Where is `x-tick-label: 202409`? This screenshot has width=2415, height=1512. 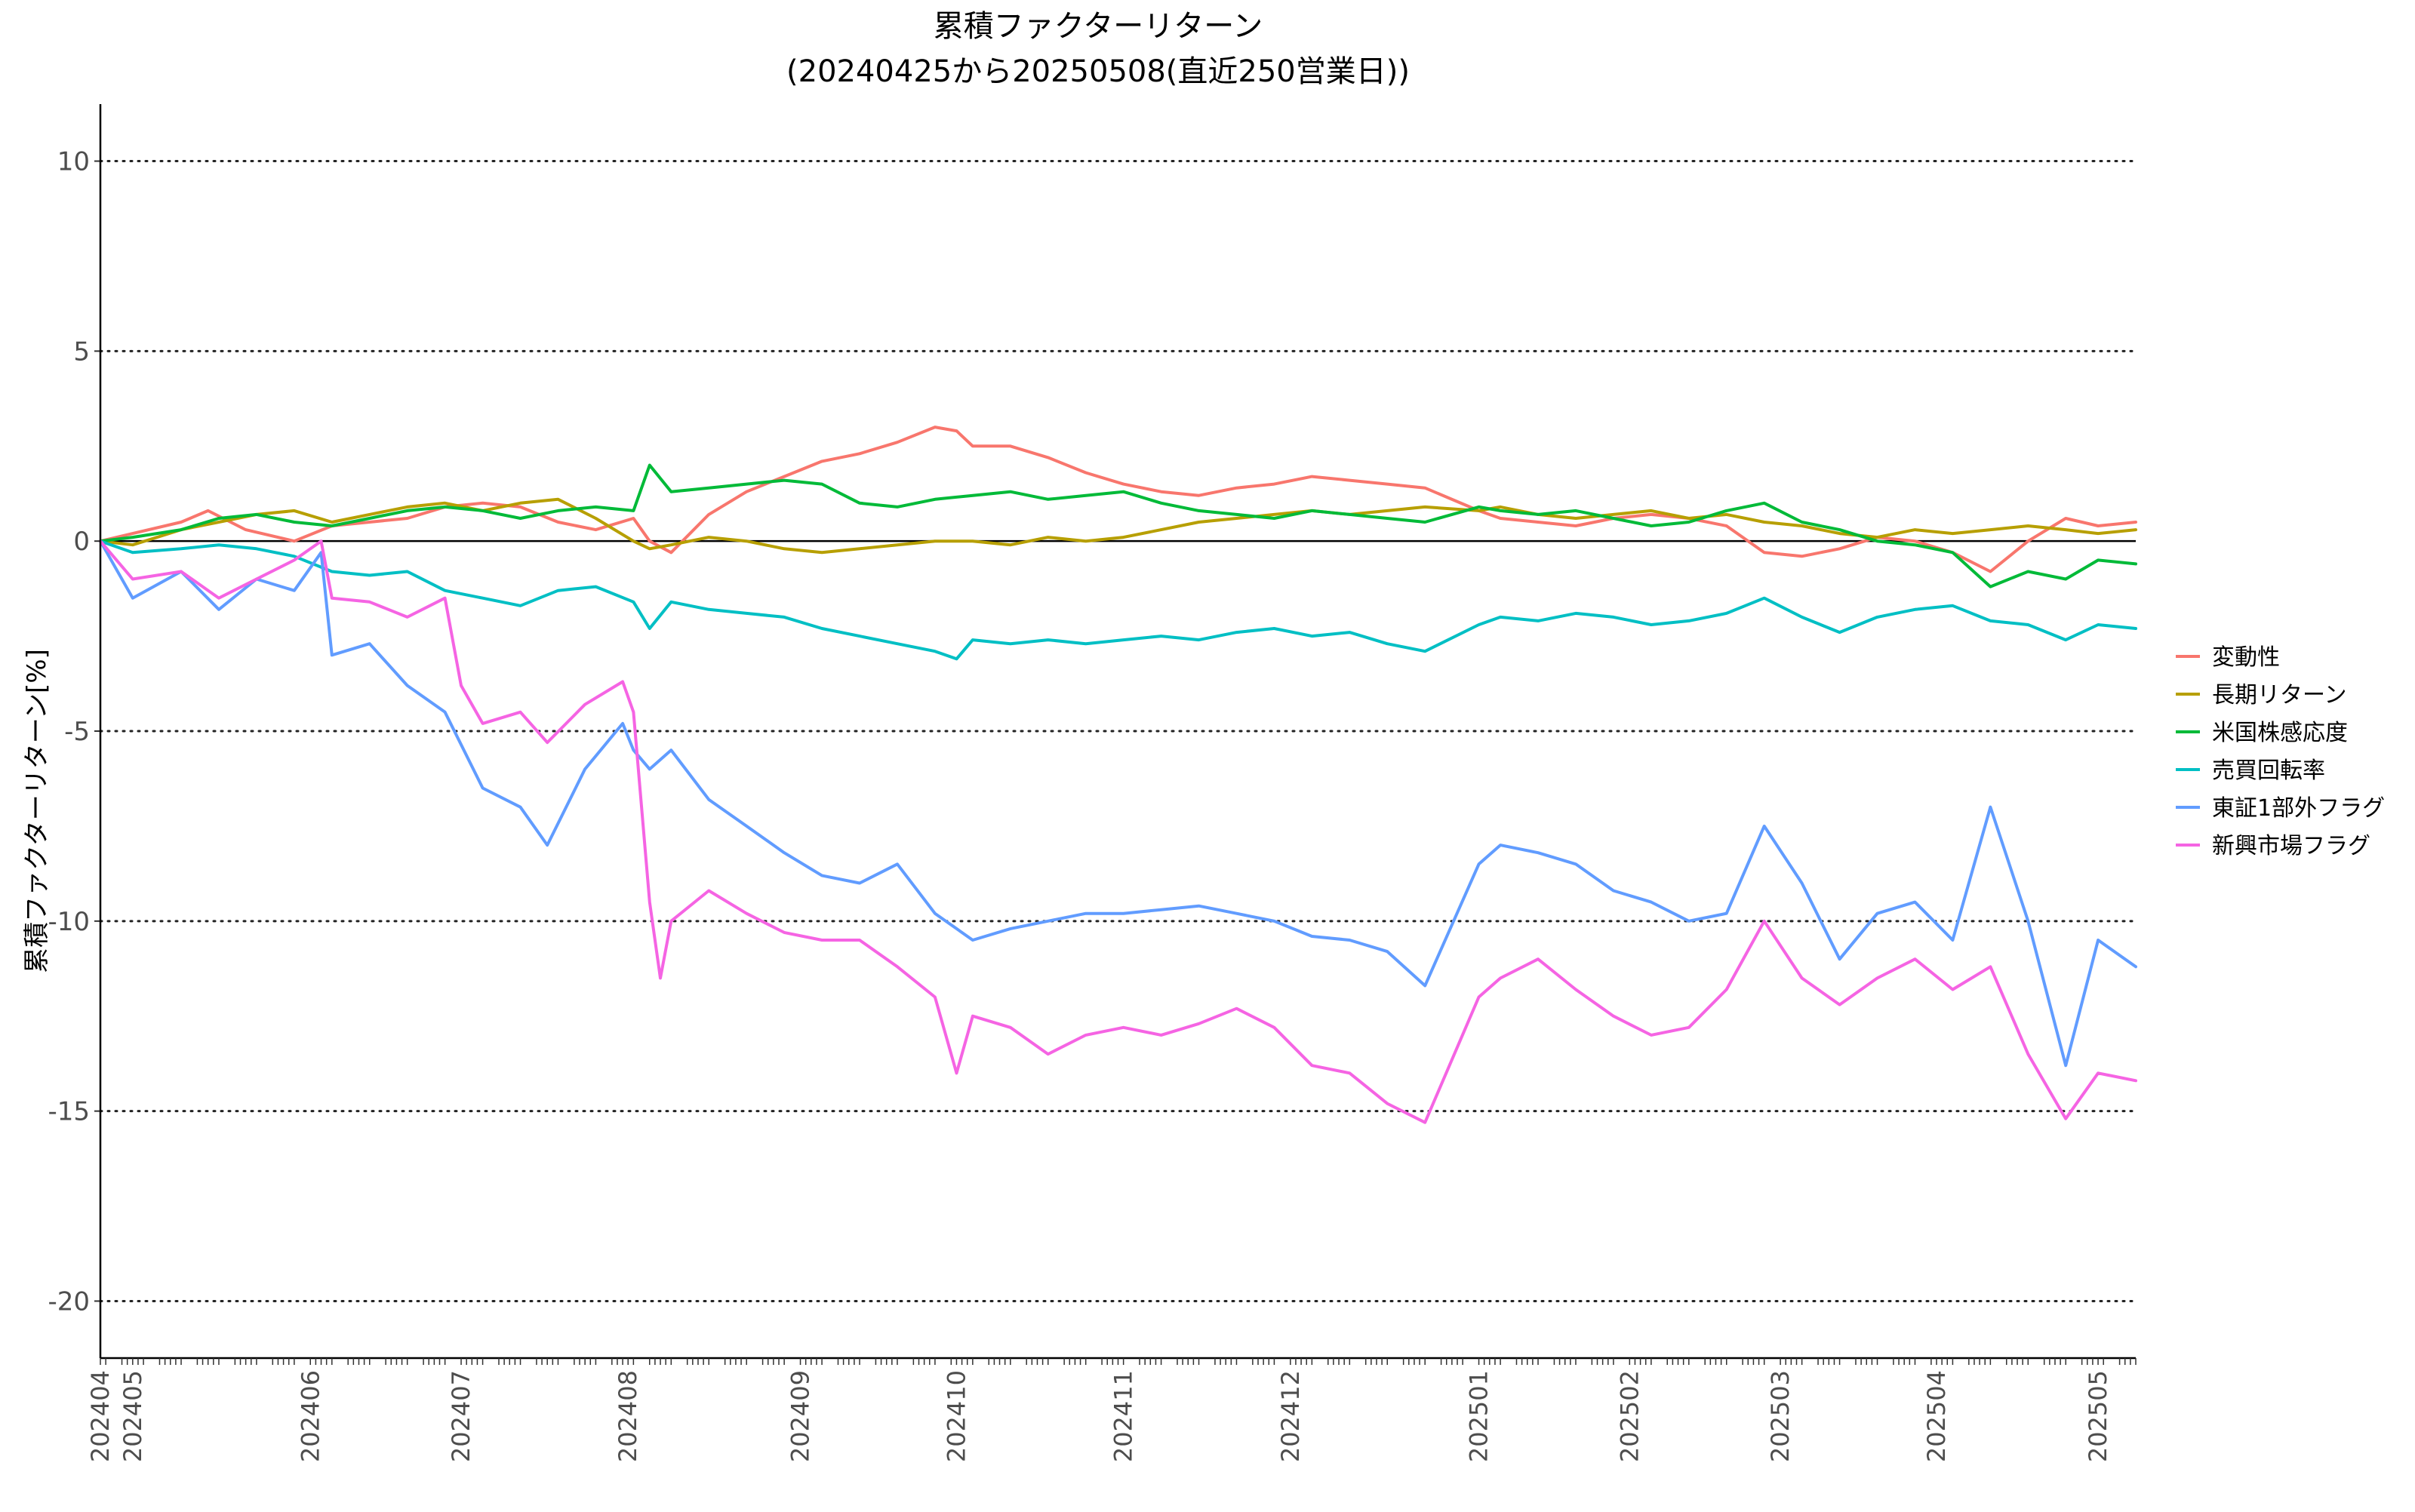 x-tick-label: 202409 is located at coordinates (800, 1416).